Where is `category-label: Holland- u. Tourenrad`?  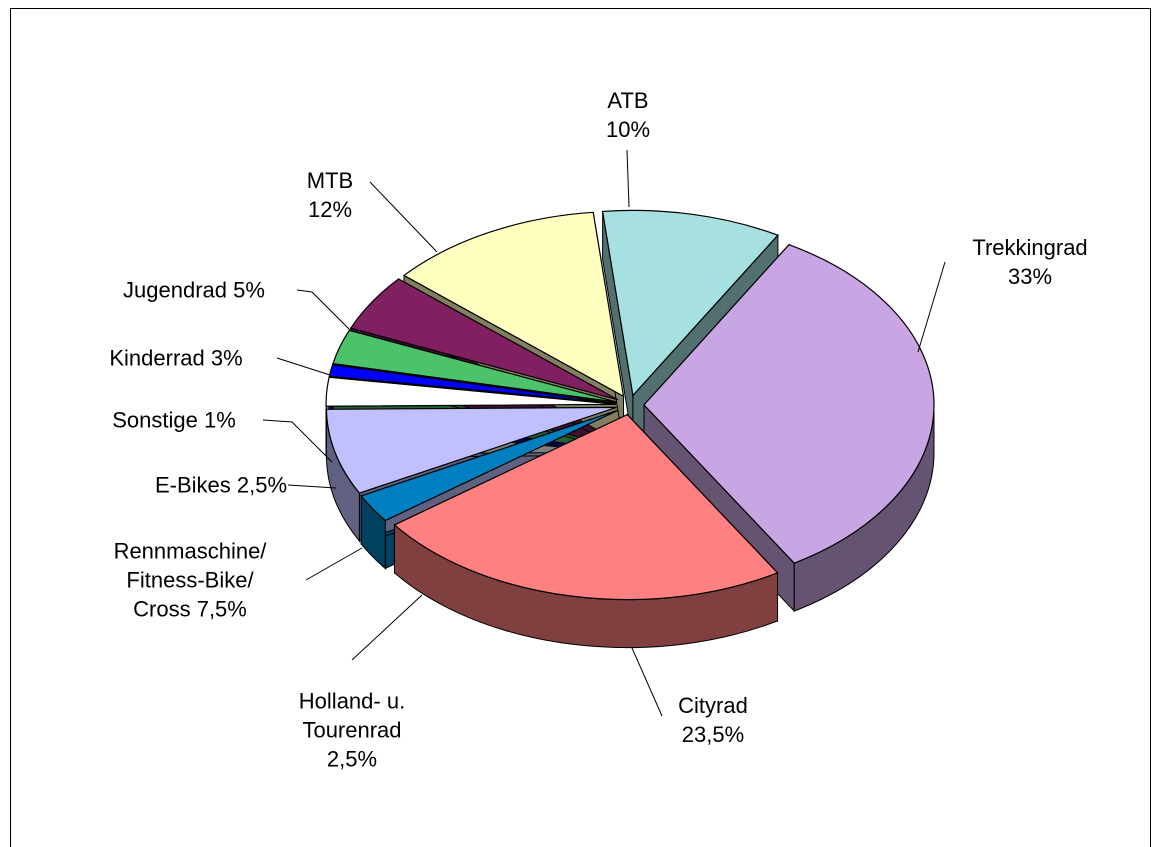
category-label: Holland- u. Tourenrad is located at coordinates (352, 715).